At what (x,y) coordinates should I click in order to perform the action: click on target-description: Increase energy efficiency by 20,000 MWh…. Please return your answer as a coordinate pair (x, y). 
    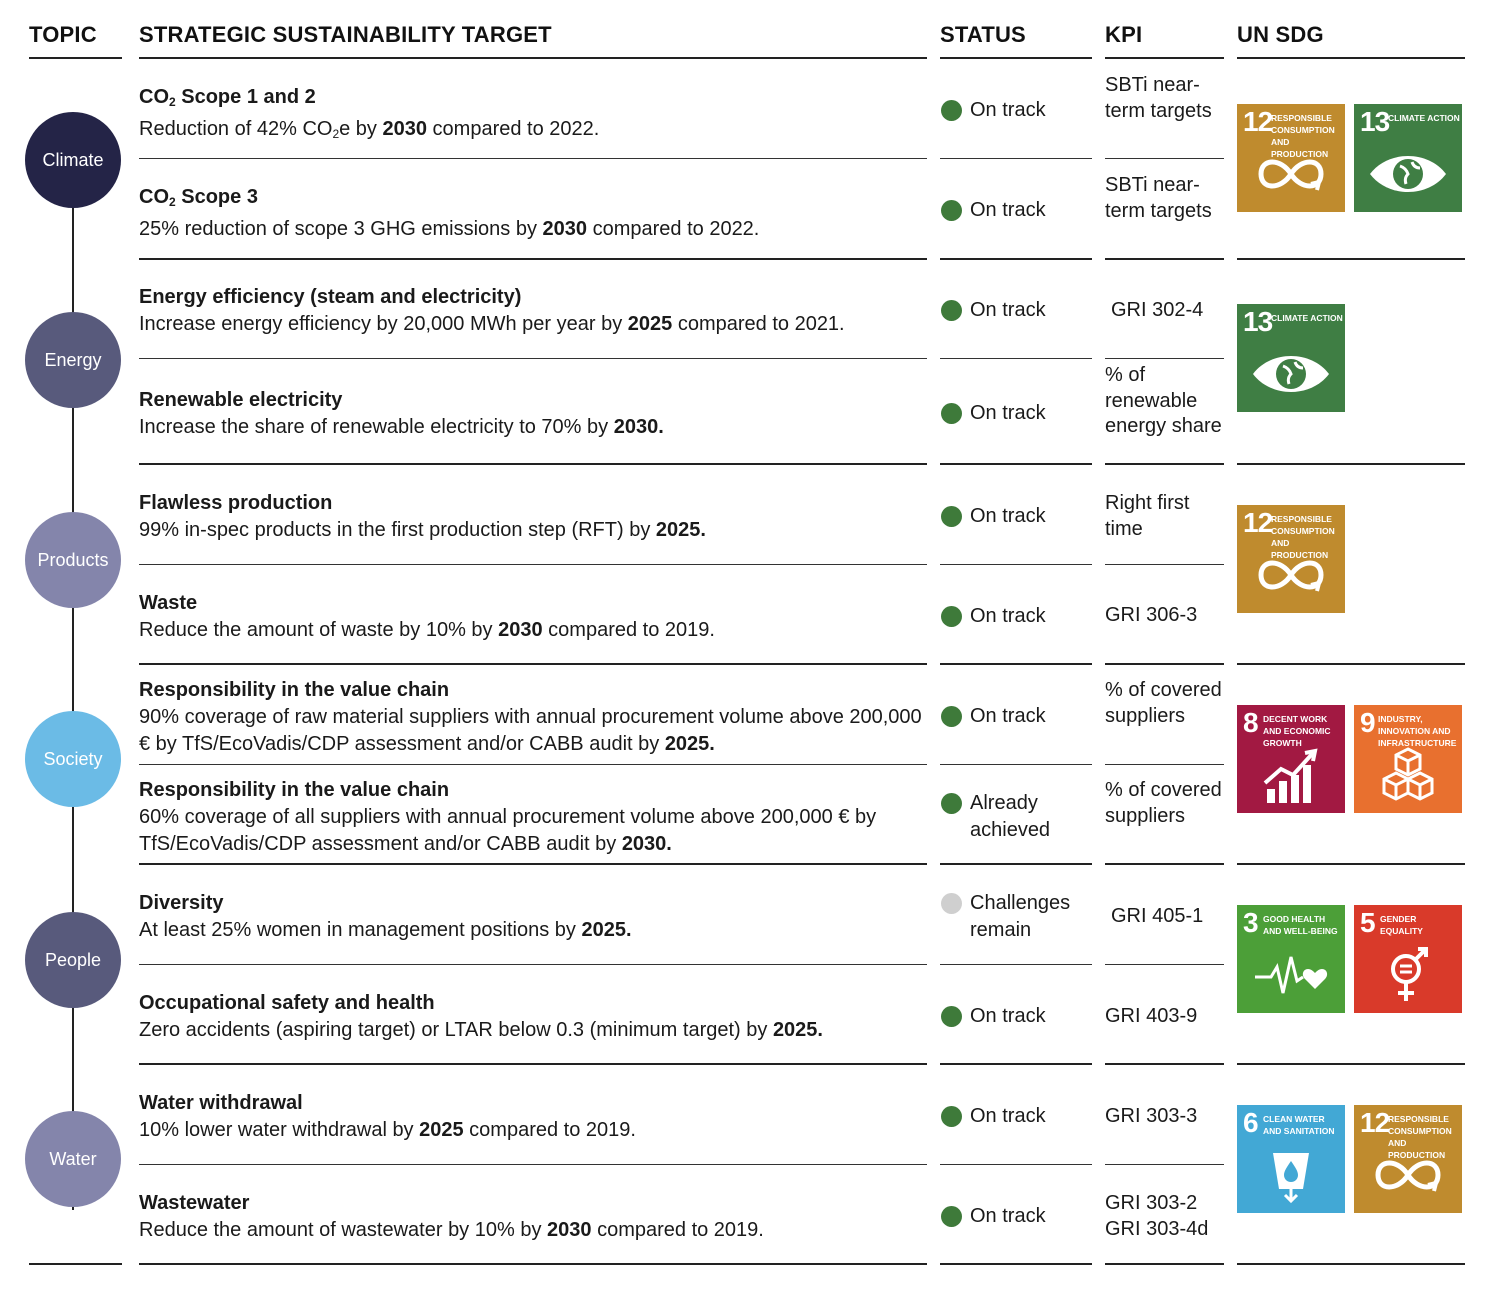
    Looking at the image, I should click on (492, 324).